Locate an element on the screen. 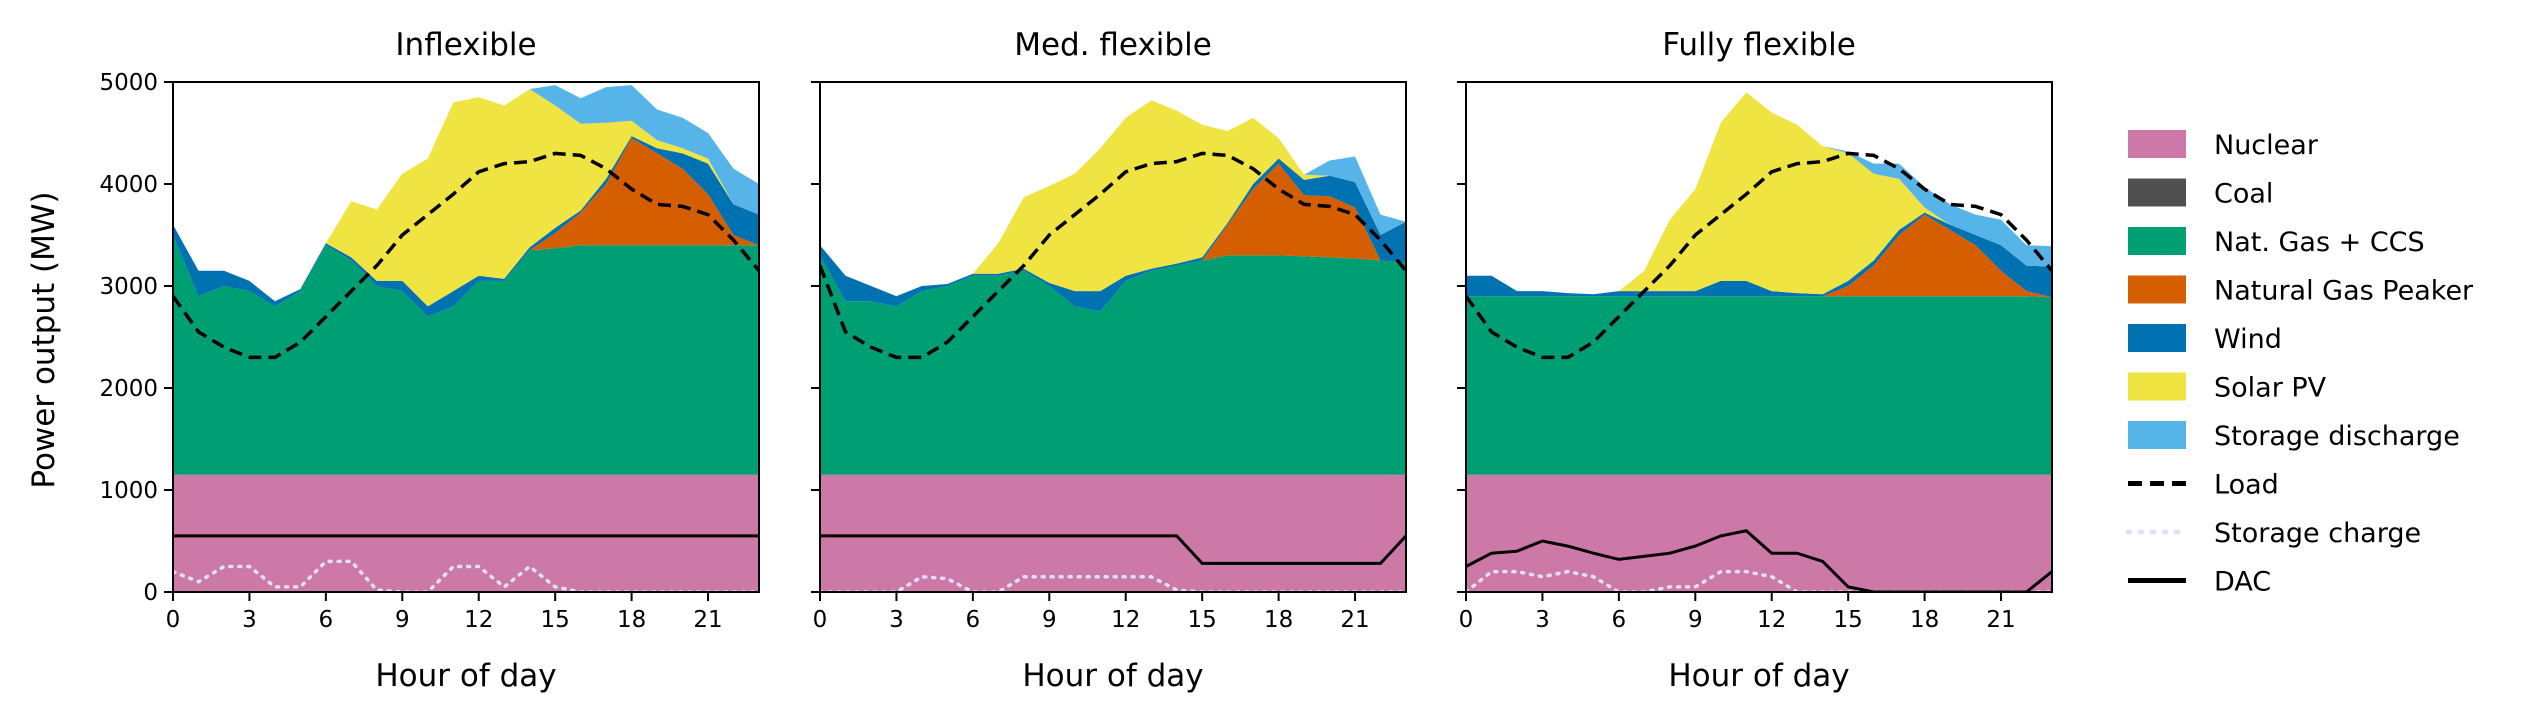  area-wind is located at coordinates (1113, 235).